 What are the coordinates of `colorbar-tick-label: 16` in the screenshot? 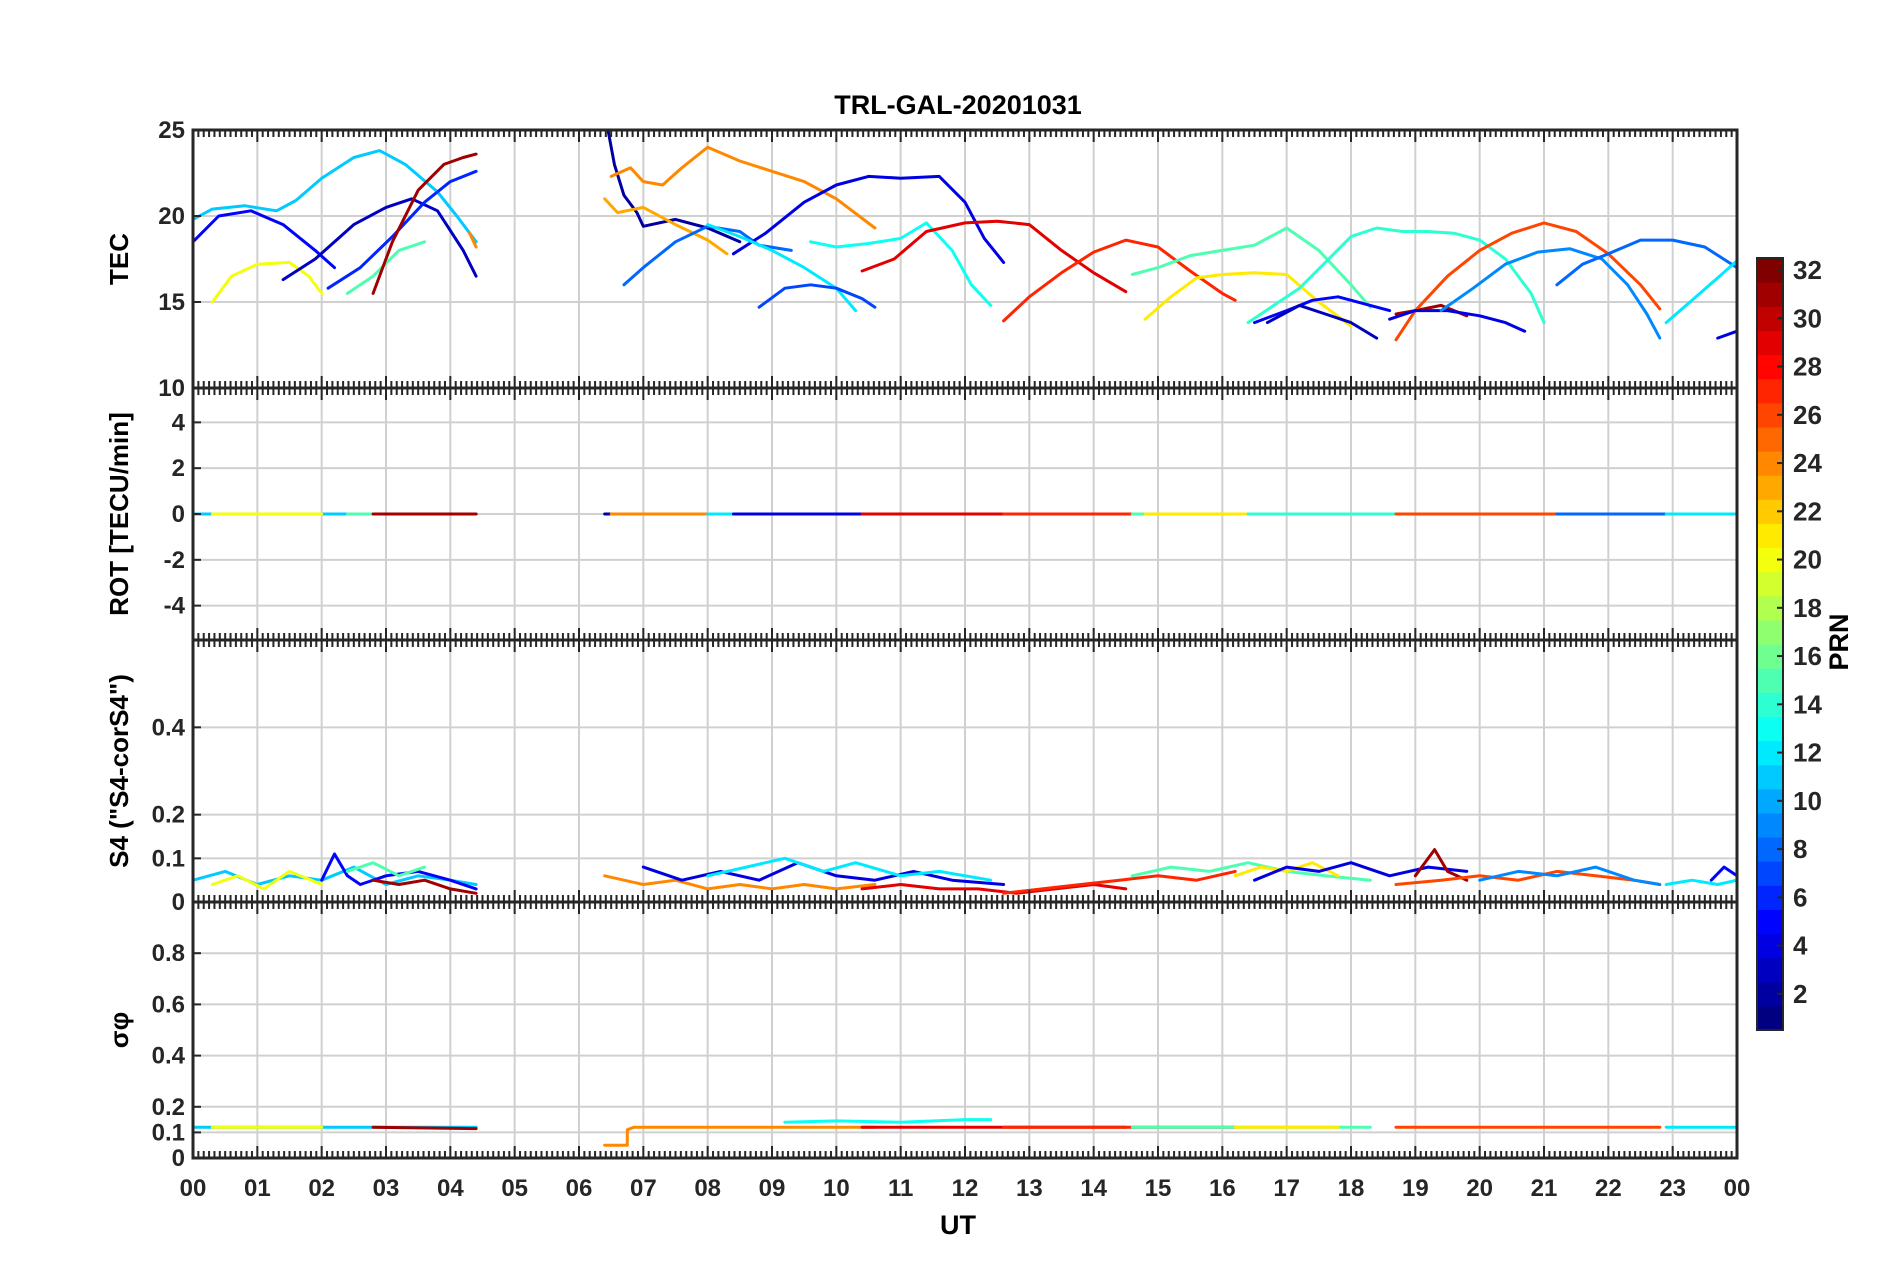 It's located at (1807, 656).